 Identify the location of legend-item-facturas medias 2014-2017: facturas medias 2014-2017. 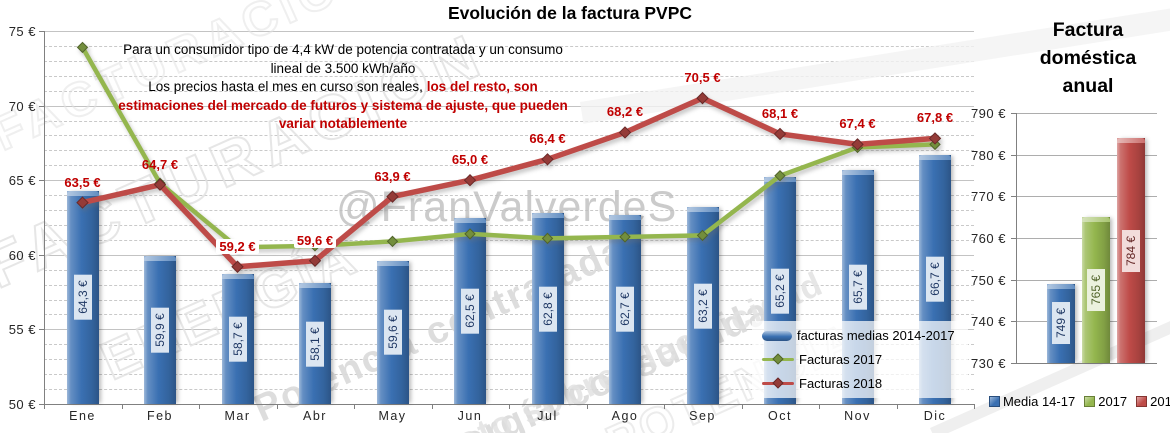
(865, 335).